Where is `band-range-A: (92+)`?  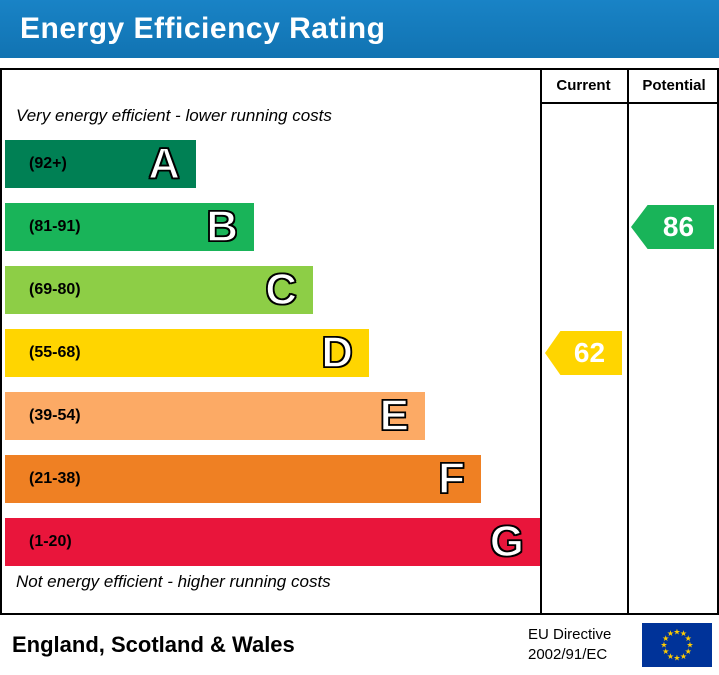 band-range-A: (92+) is located at coordinates (48, 163).